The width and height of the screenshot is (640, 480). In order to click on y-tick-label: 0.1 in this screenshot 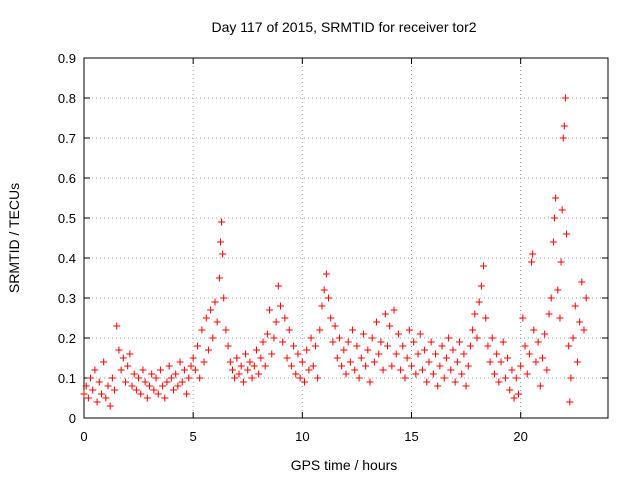, I will do `click(67, 378)`.